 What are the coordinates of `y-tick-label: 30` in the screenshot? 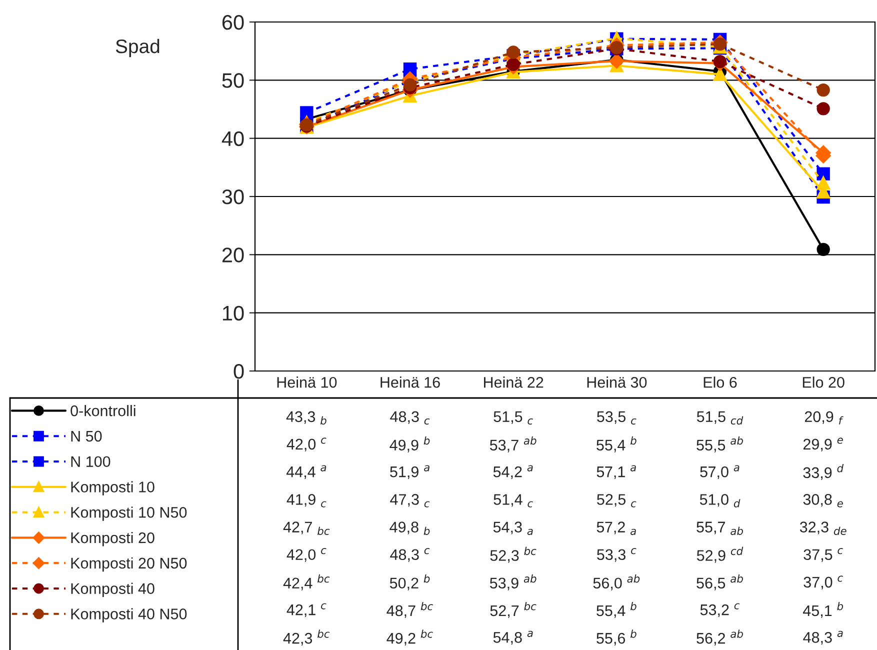 It's located at (233, 197).